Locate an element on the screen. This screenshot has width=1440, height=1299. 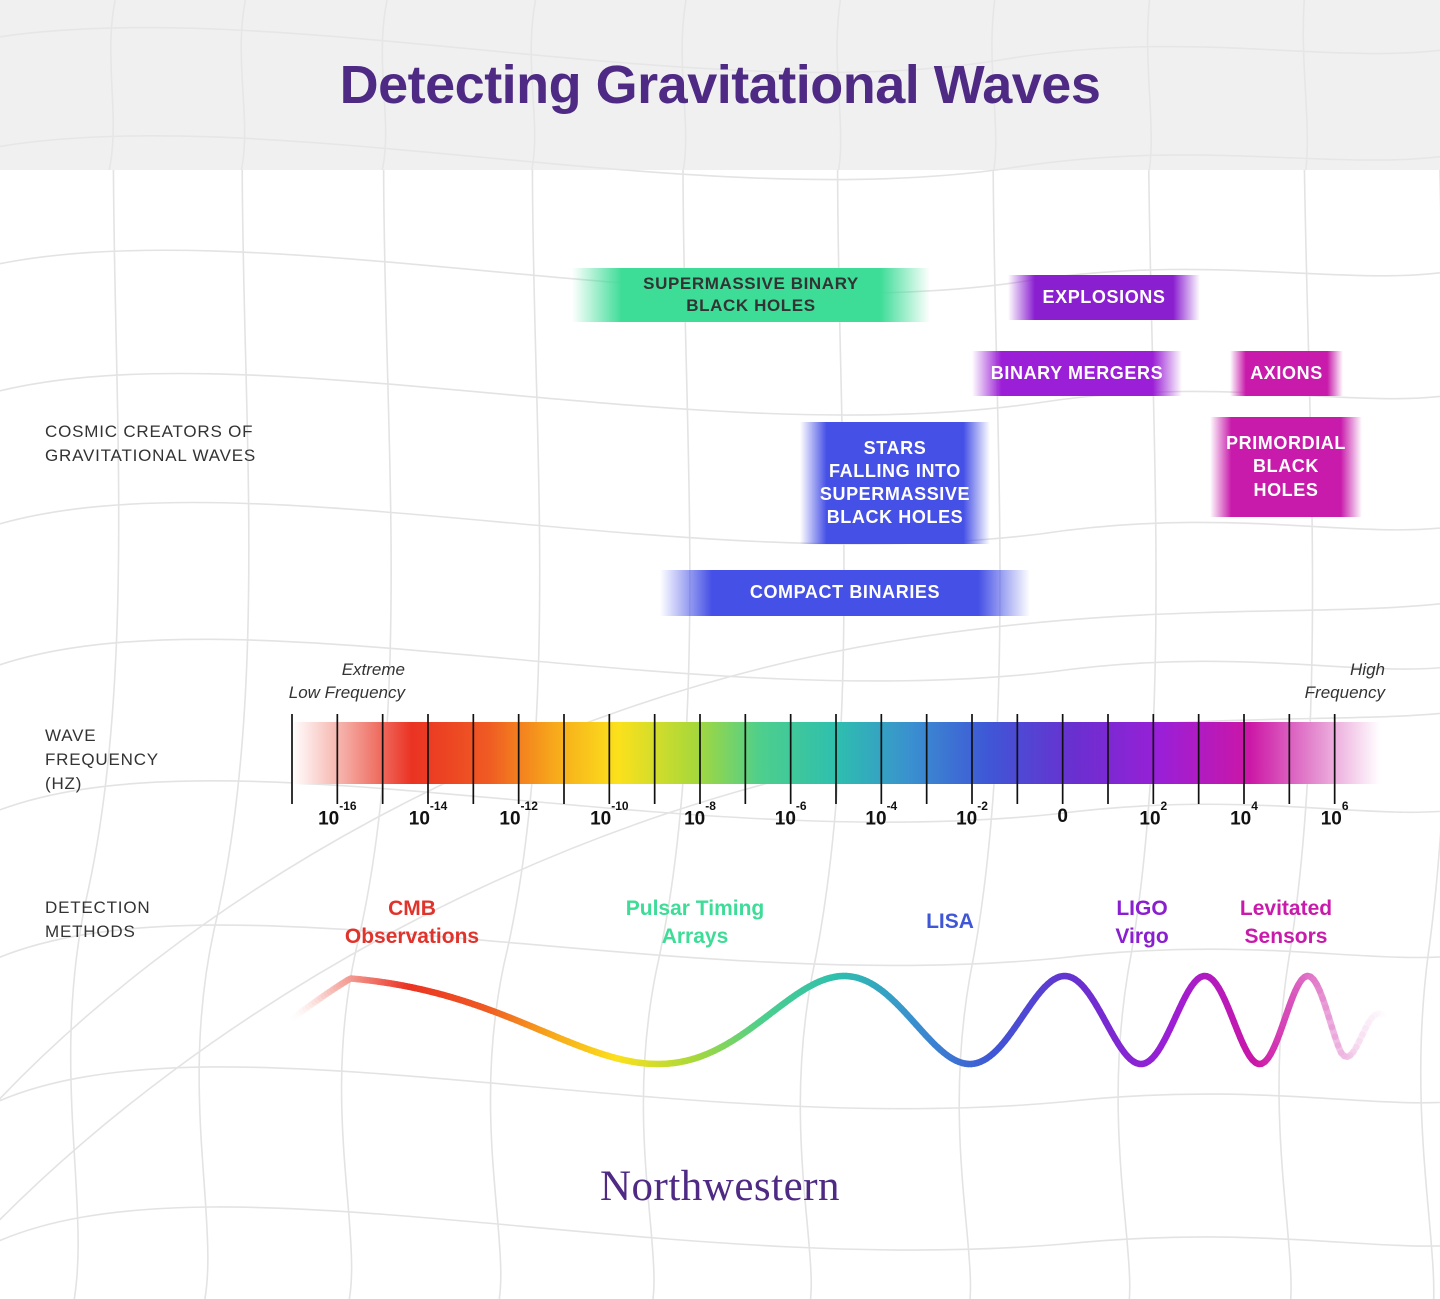
detection-method-levitated-sensors: Levitated Sensors is located at coordinates (1286, 922).